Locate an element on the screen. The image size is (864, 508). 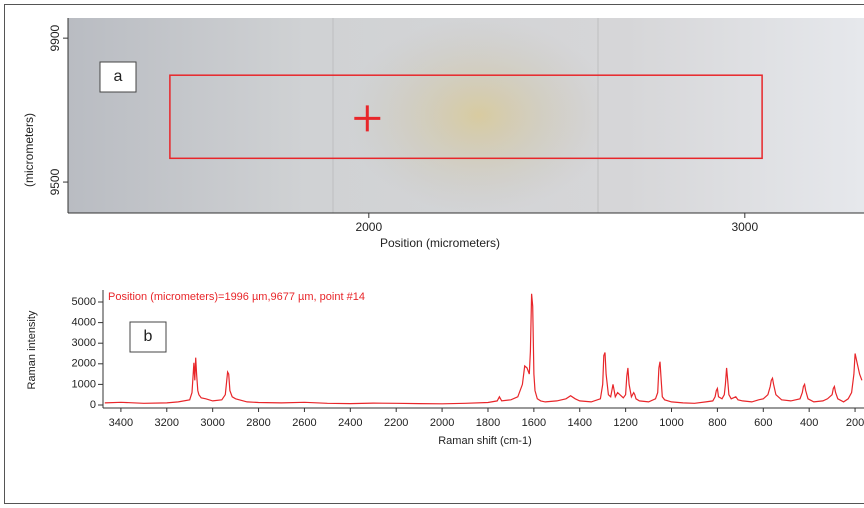
x-tick-label: 1400 is located at coordinates (580, 423).